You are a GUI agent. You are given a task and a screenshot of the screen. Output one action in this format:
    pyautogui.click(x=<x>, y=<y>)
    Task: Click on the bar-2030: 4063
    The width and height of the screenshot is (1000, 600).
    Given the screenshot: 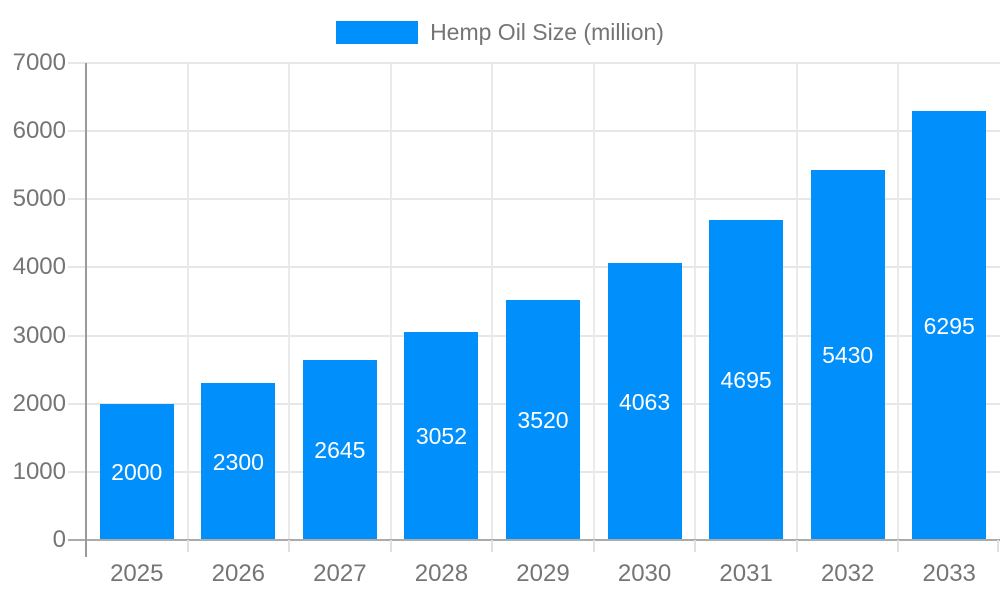 What is the action you would take?
    pyautogui.click(x=644, y=401)
    